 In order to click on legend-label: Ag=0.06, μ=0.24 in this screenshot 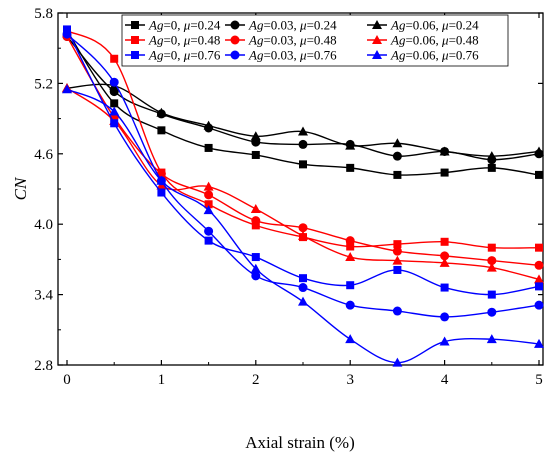, I will do `click(434, 25)`.